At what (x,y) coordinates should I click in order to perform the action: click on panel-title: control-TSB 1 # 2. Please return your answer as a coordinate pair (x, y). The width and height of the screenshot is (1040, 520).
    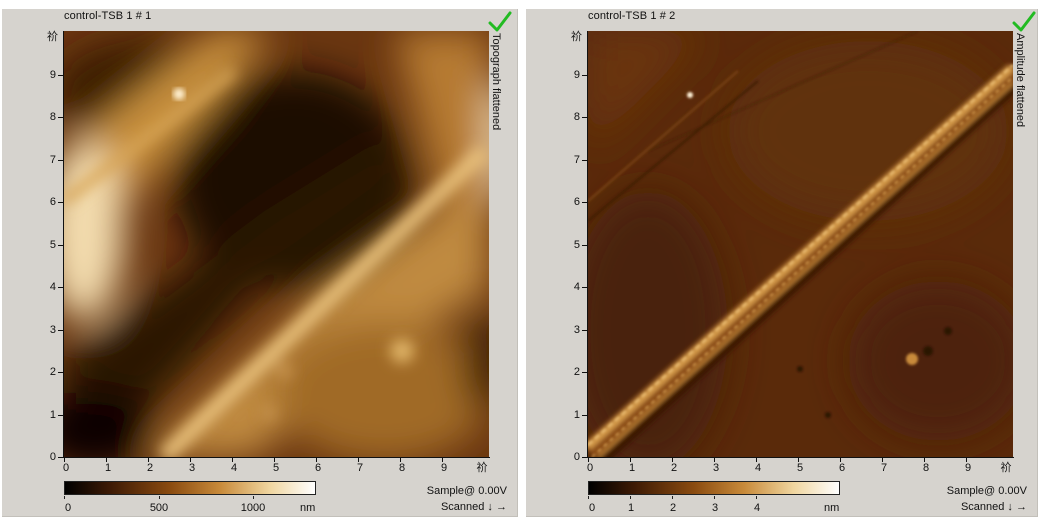
    Looking at the image, I should click on (632, 16).